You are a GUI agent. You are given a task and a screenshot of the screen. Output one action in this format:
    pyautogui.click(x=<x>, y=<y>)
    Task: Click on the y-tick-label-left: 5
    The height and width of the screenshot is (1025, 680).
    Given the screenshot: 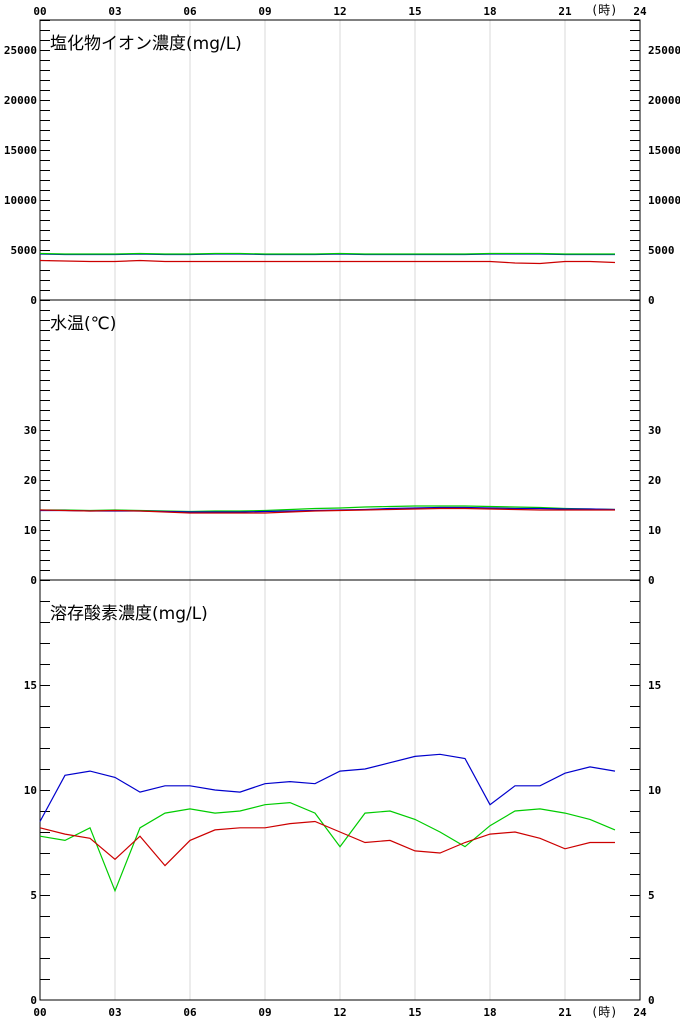 What is the action you would take?
    pyautogui.click(x=33, y=895)
    